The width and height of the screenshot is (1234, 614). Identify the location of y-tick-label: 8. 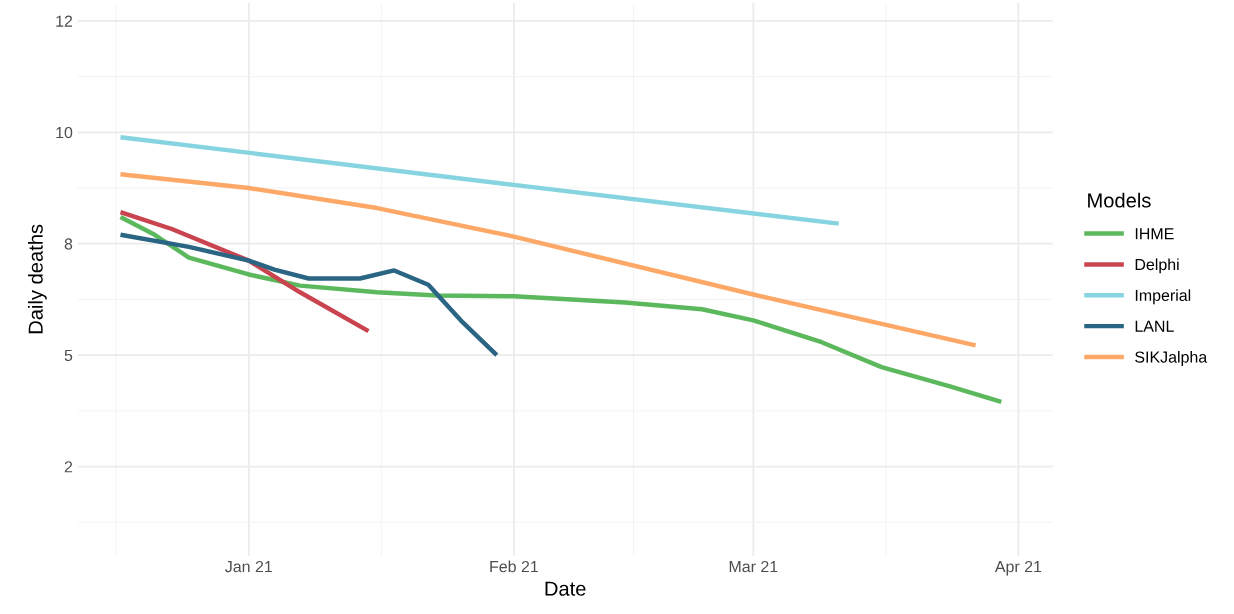
(68, 244).